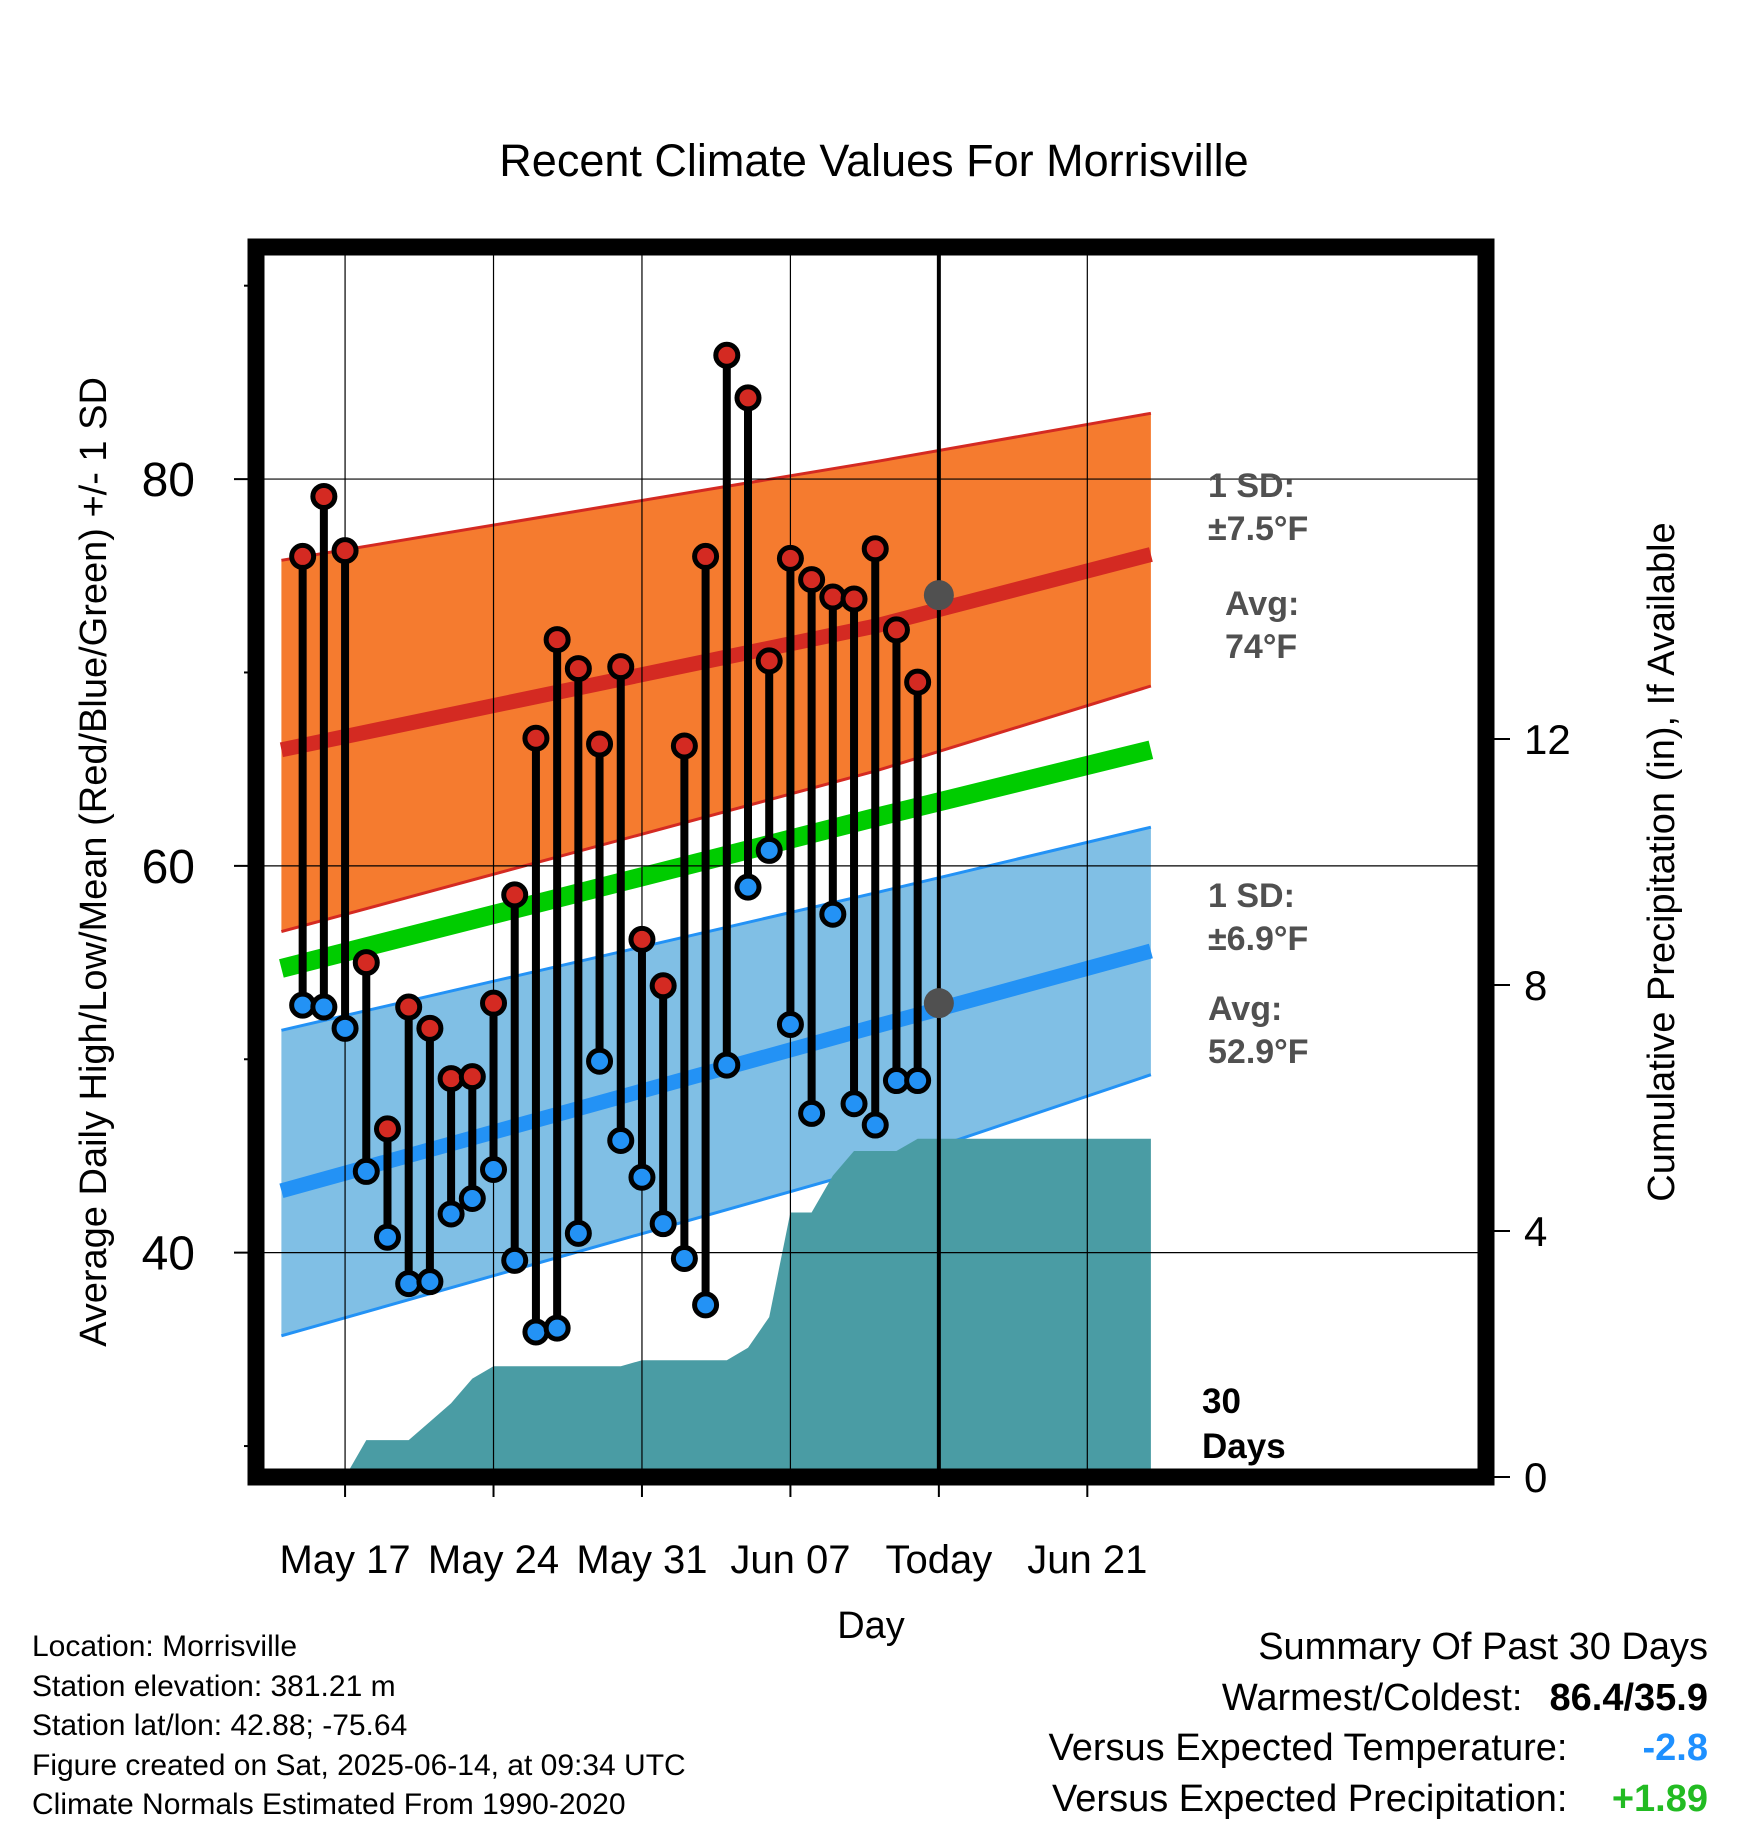 This screenshot has width=1748, height=1828. Describe the element at coordinates (938, 1560) in the screenshot. I see `x-tick-label: Today` at that location.